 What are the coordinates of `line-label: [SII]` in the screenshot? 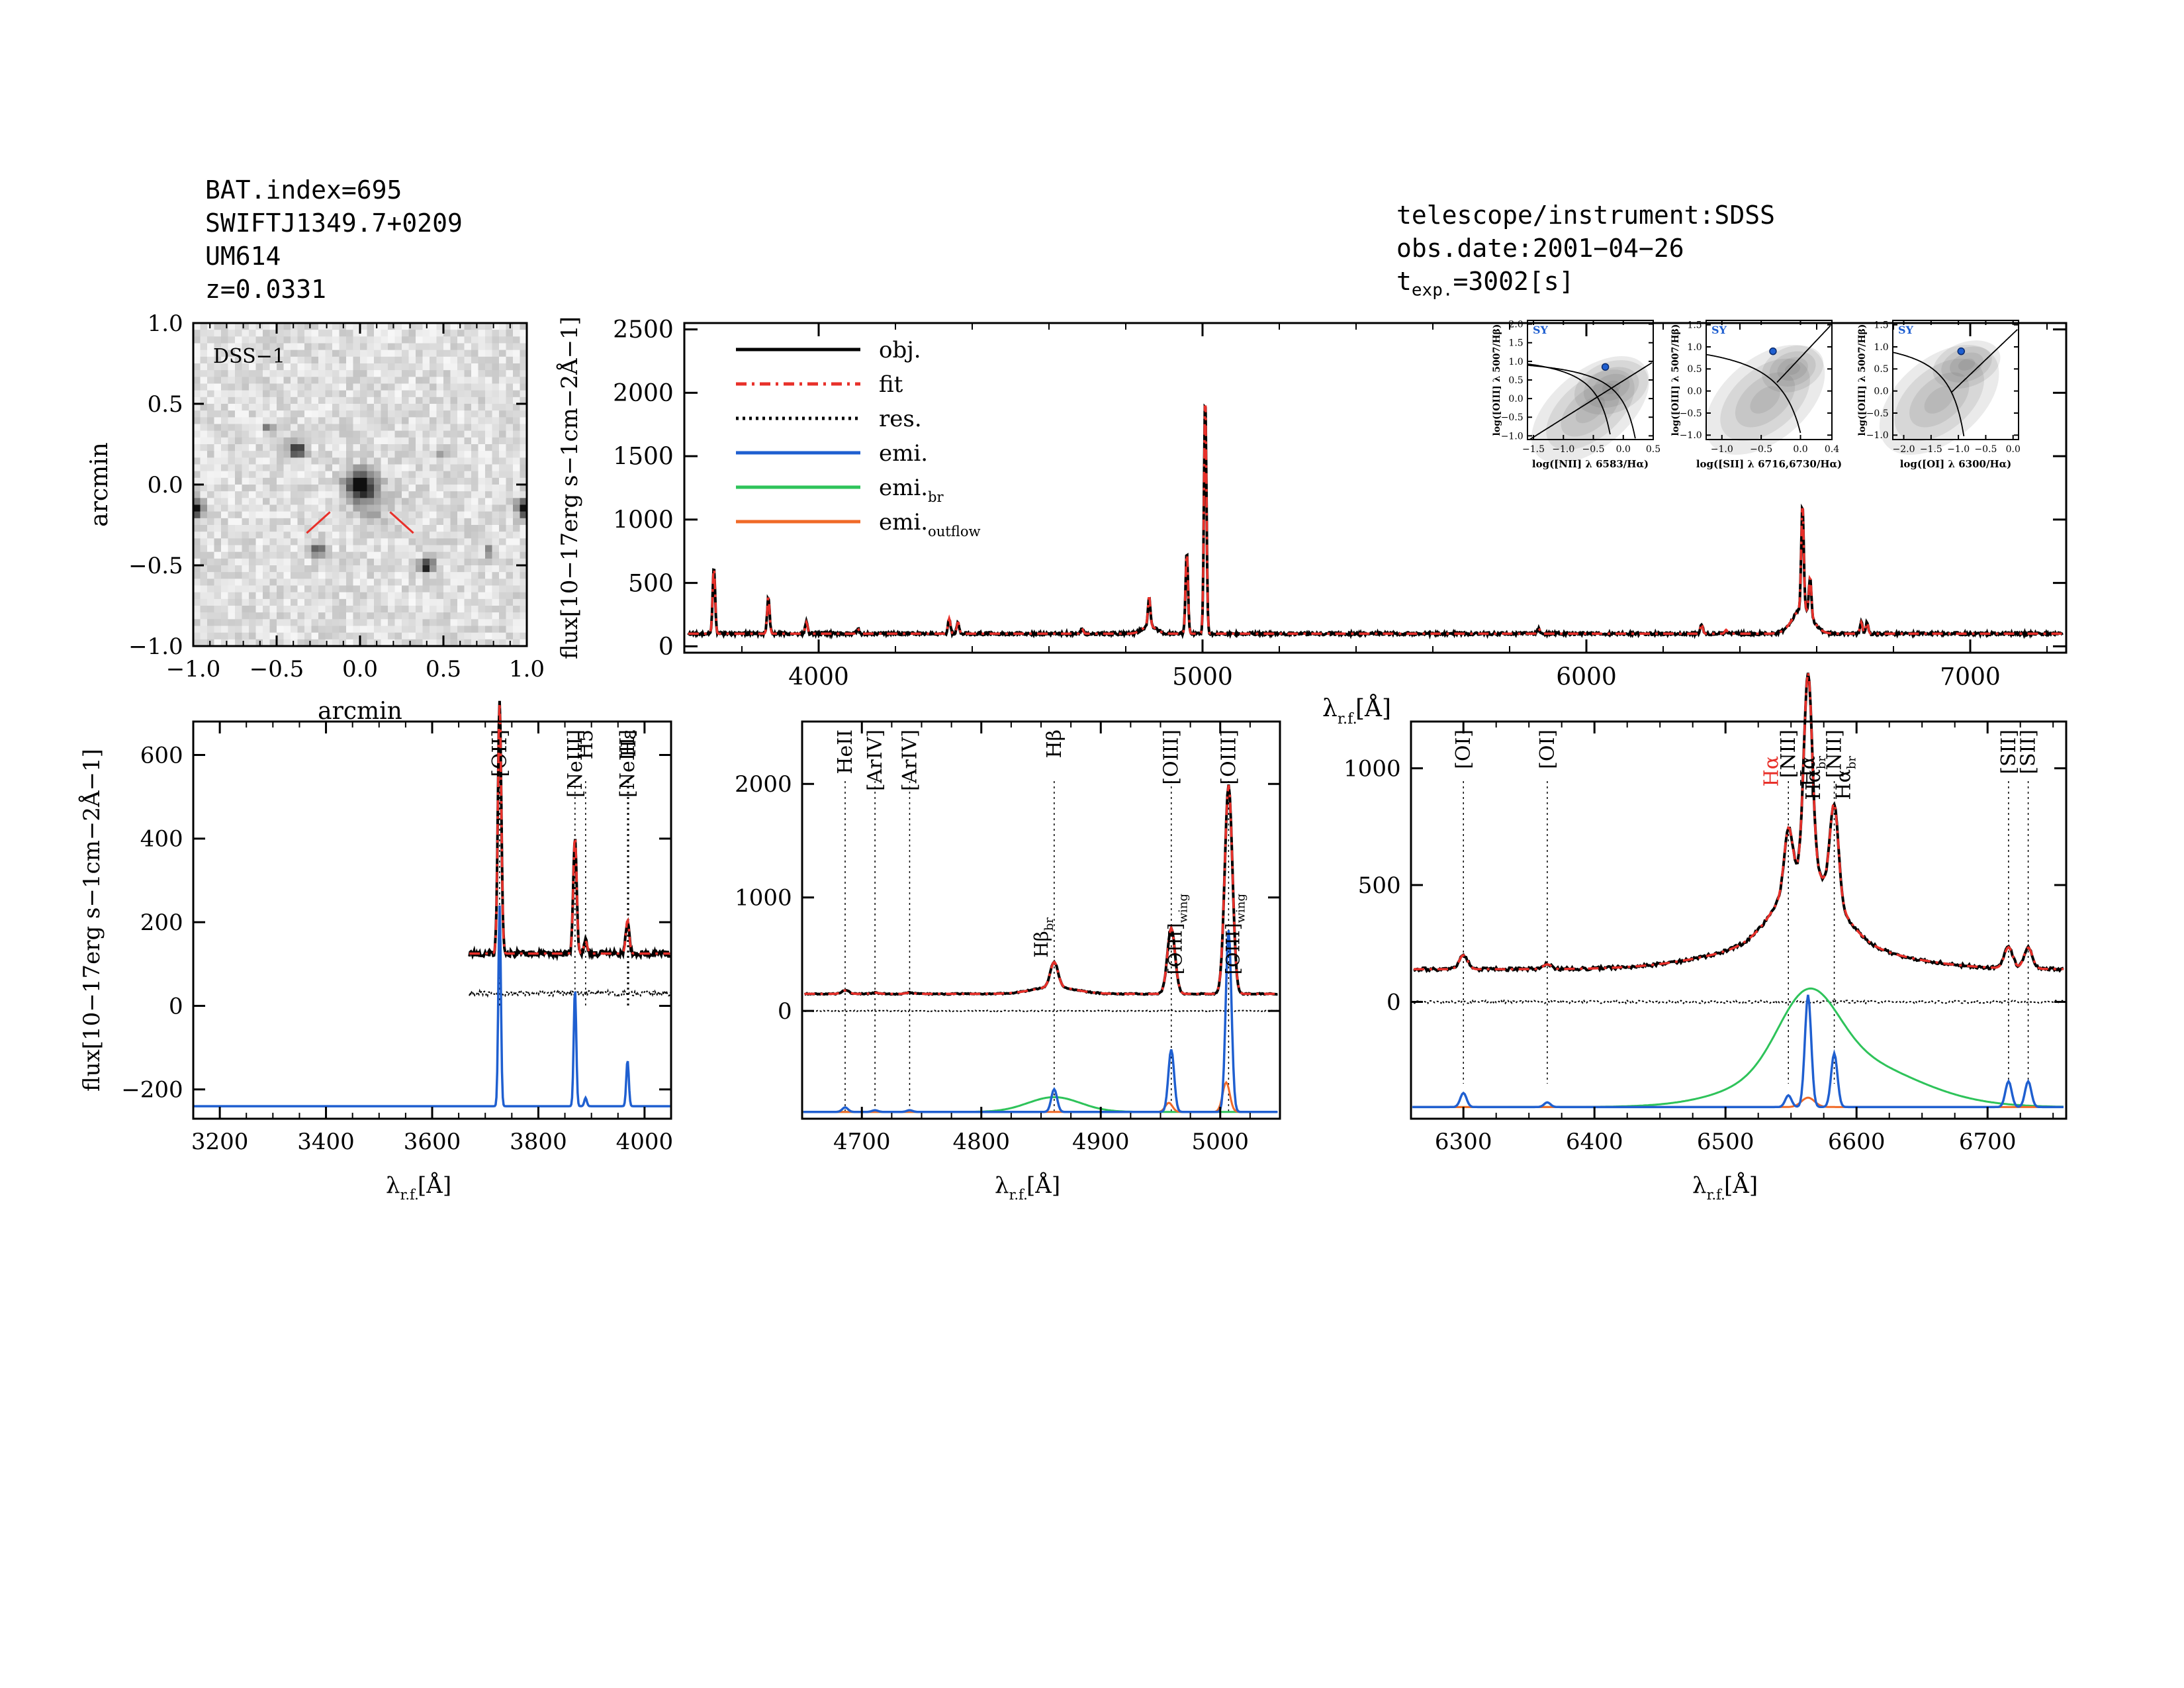 It's located at (2028, 751).